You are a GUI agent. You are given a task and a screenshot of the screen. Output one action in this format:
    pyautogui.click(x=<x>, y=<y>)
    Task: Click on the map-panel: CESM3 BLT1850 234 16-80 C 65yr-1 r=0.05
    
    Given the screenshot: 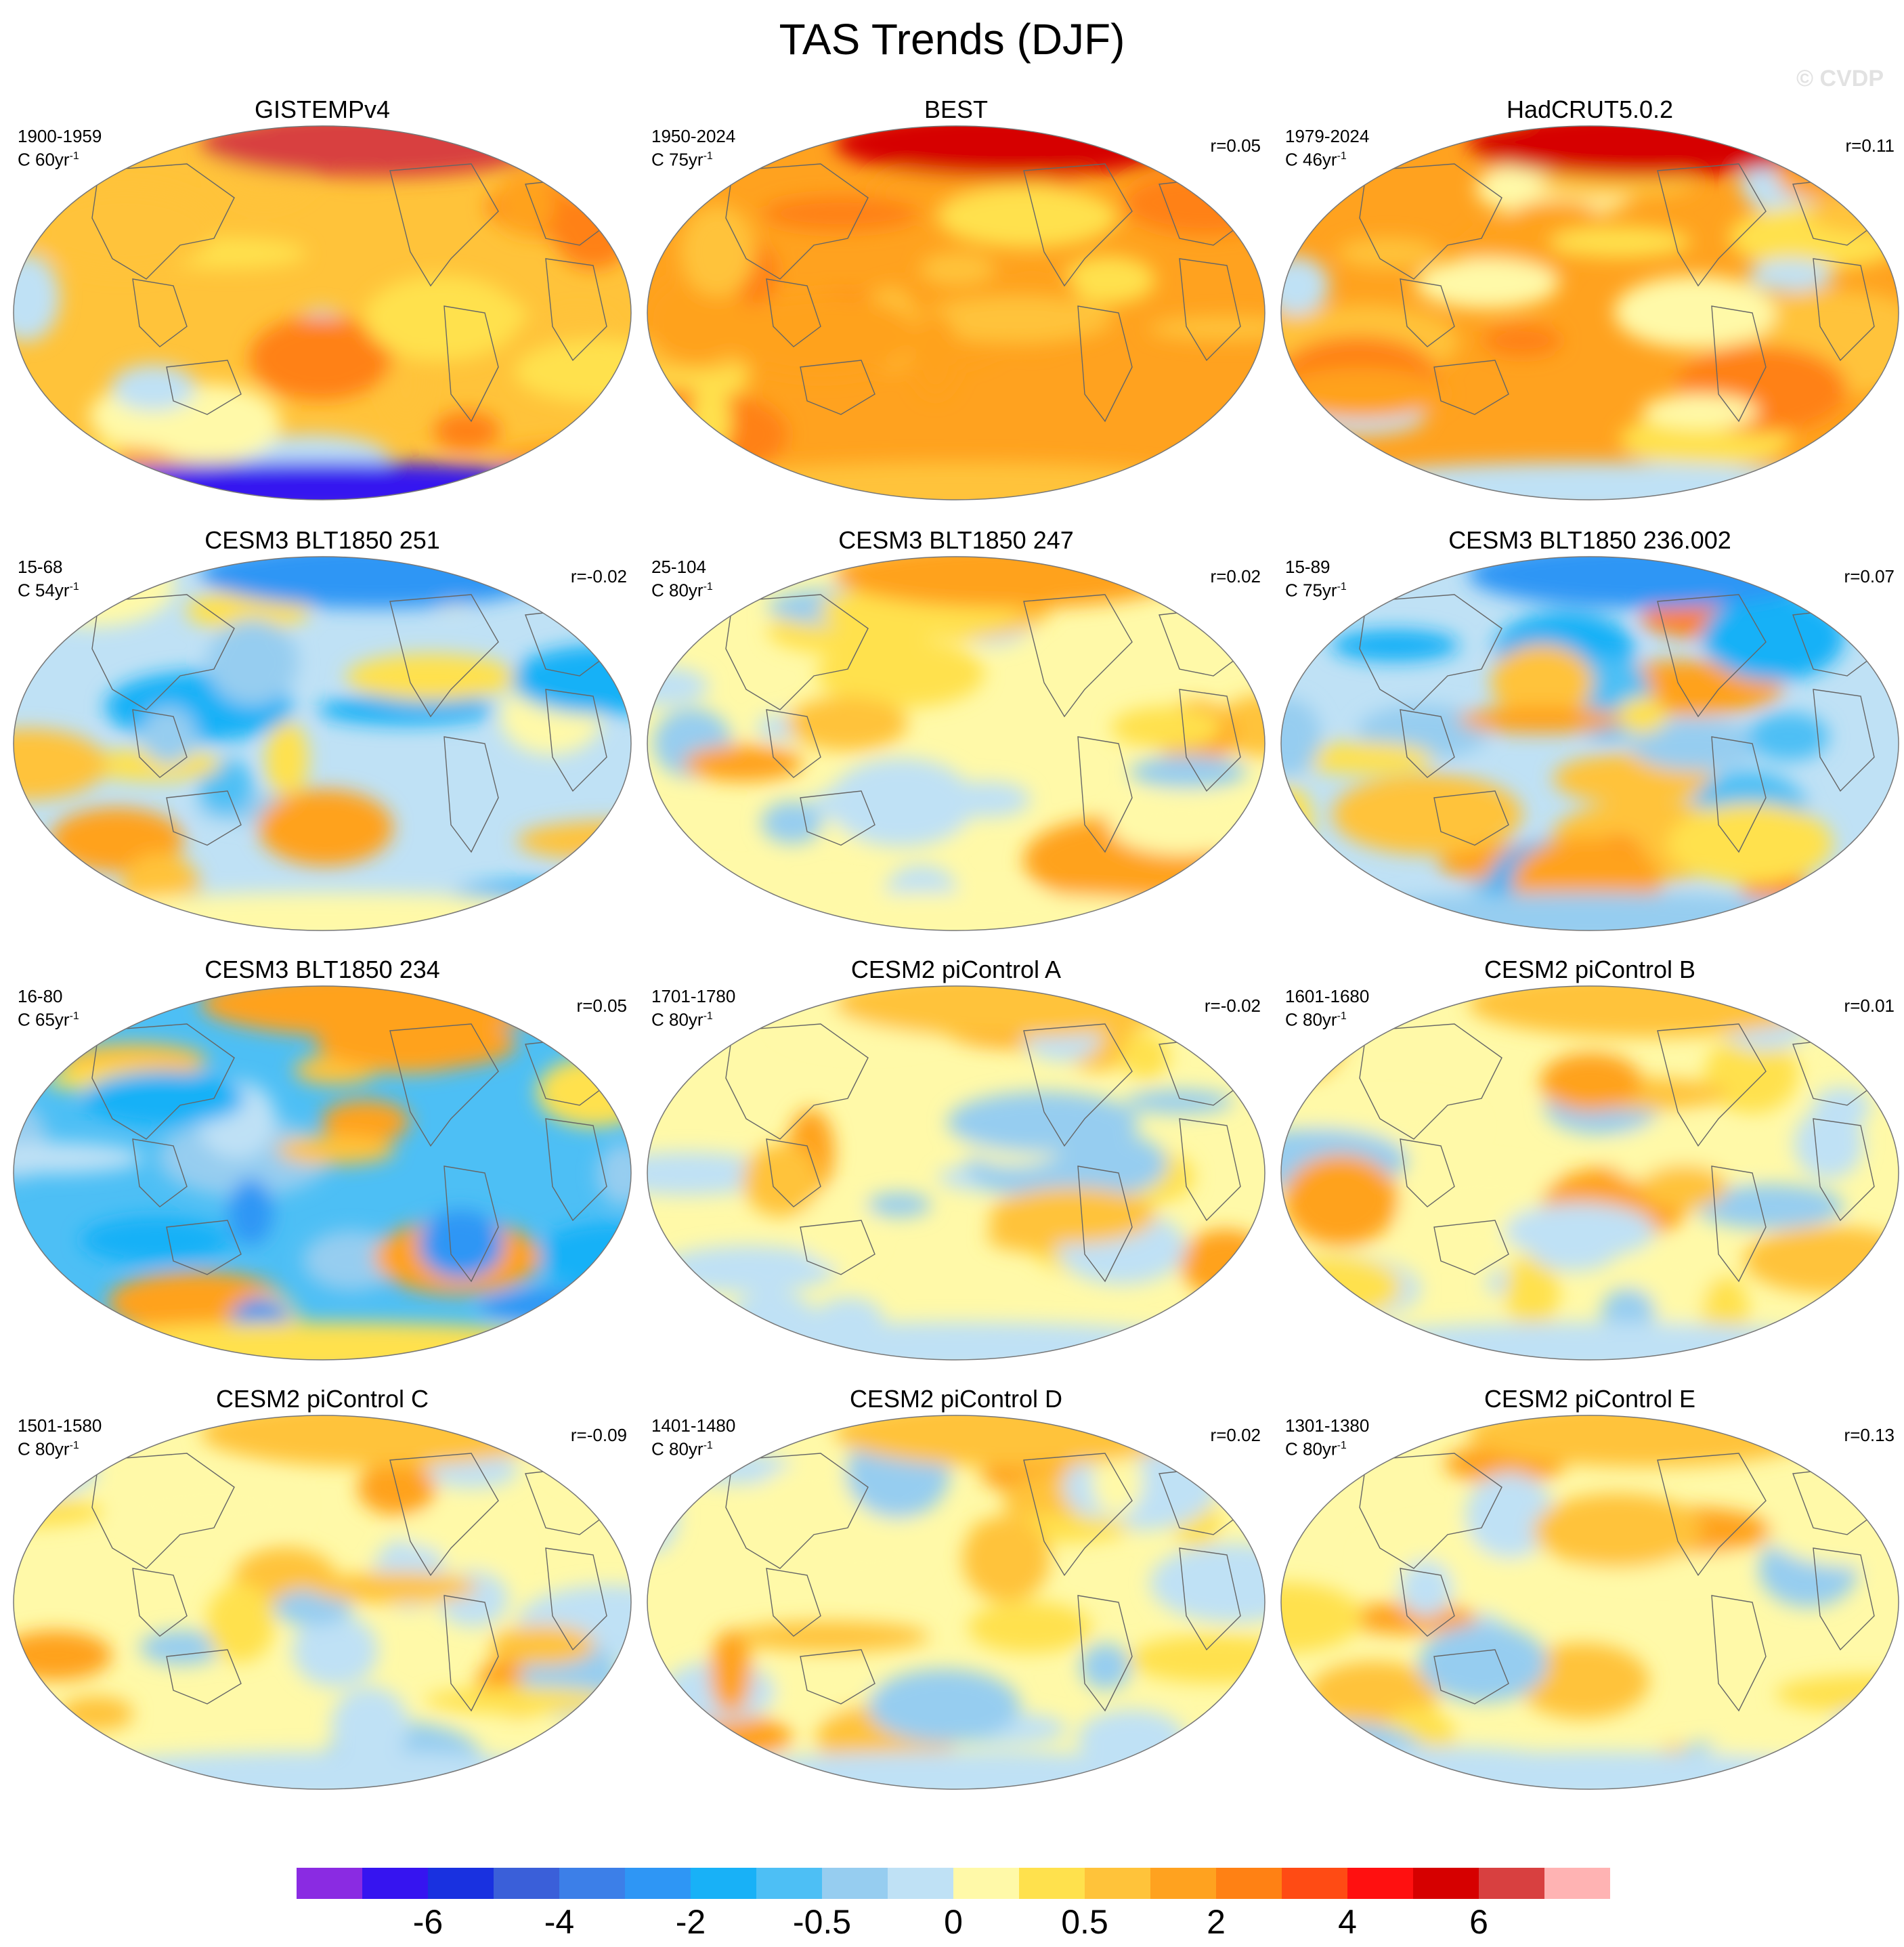 What is the action you would take?
    pyautogui.click(x=322, y=1168)
    